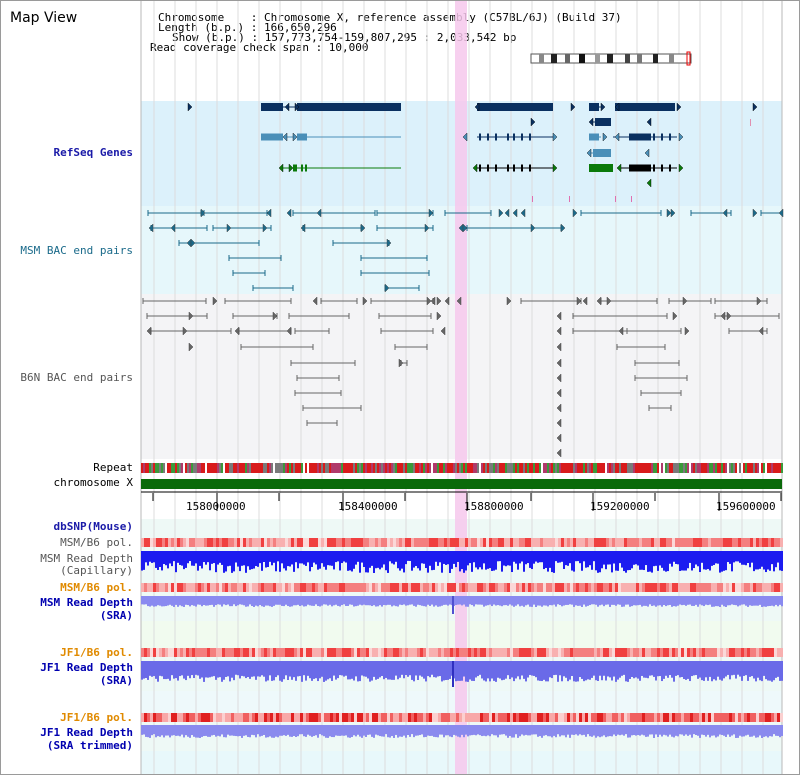  I want to click on track-label-jf1-pol-1: JF1/B6 pol., so click(96, 652).